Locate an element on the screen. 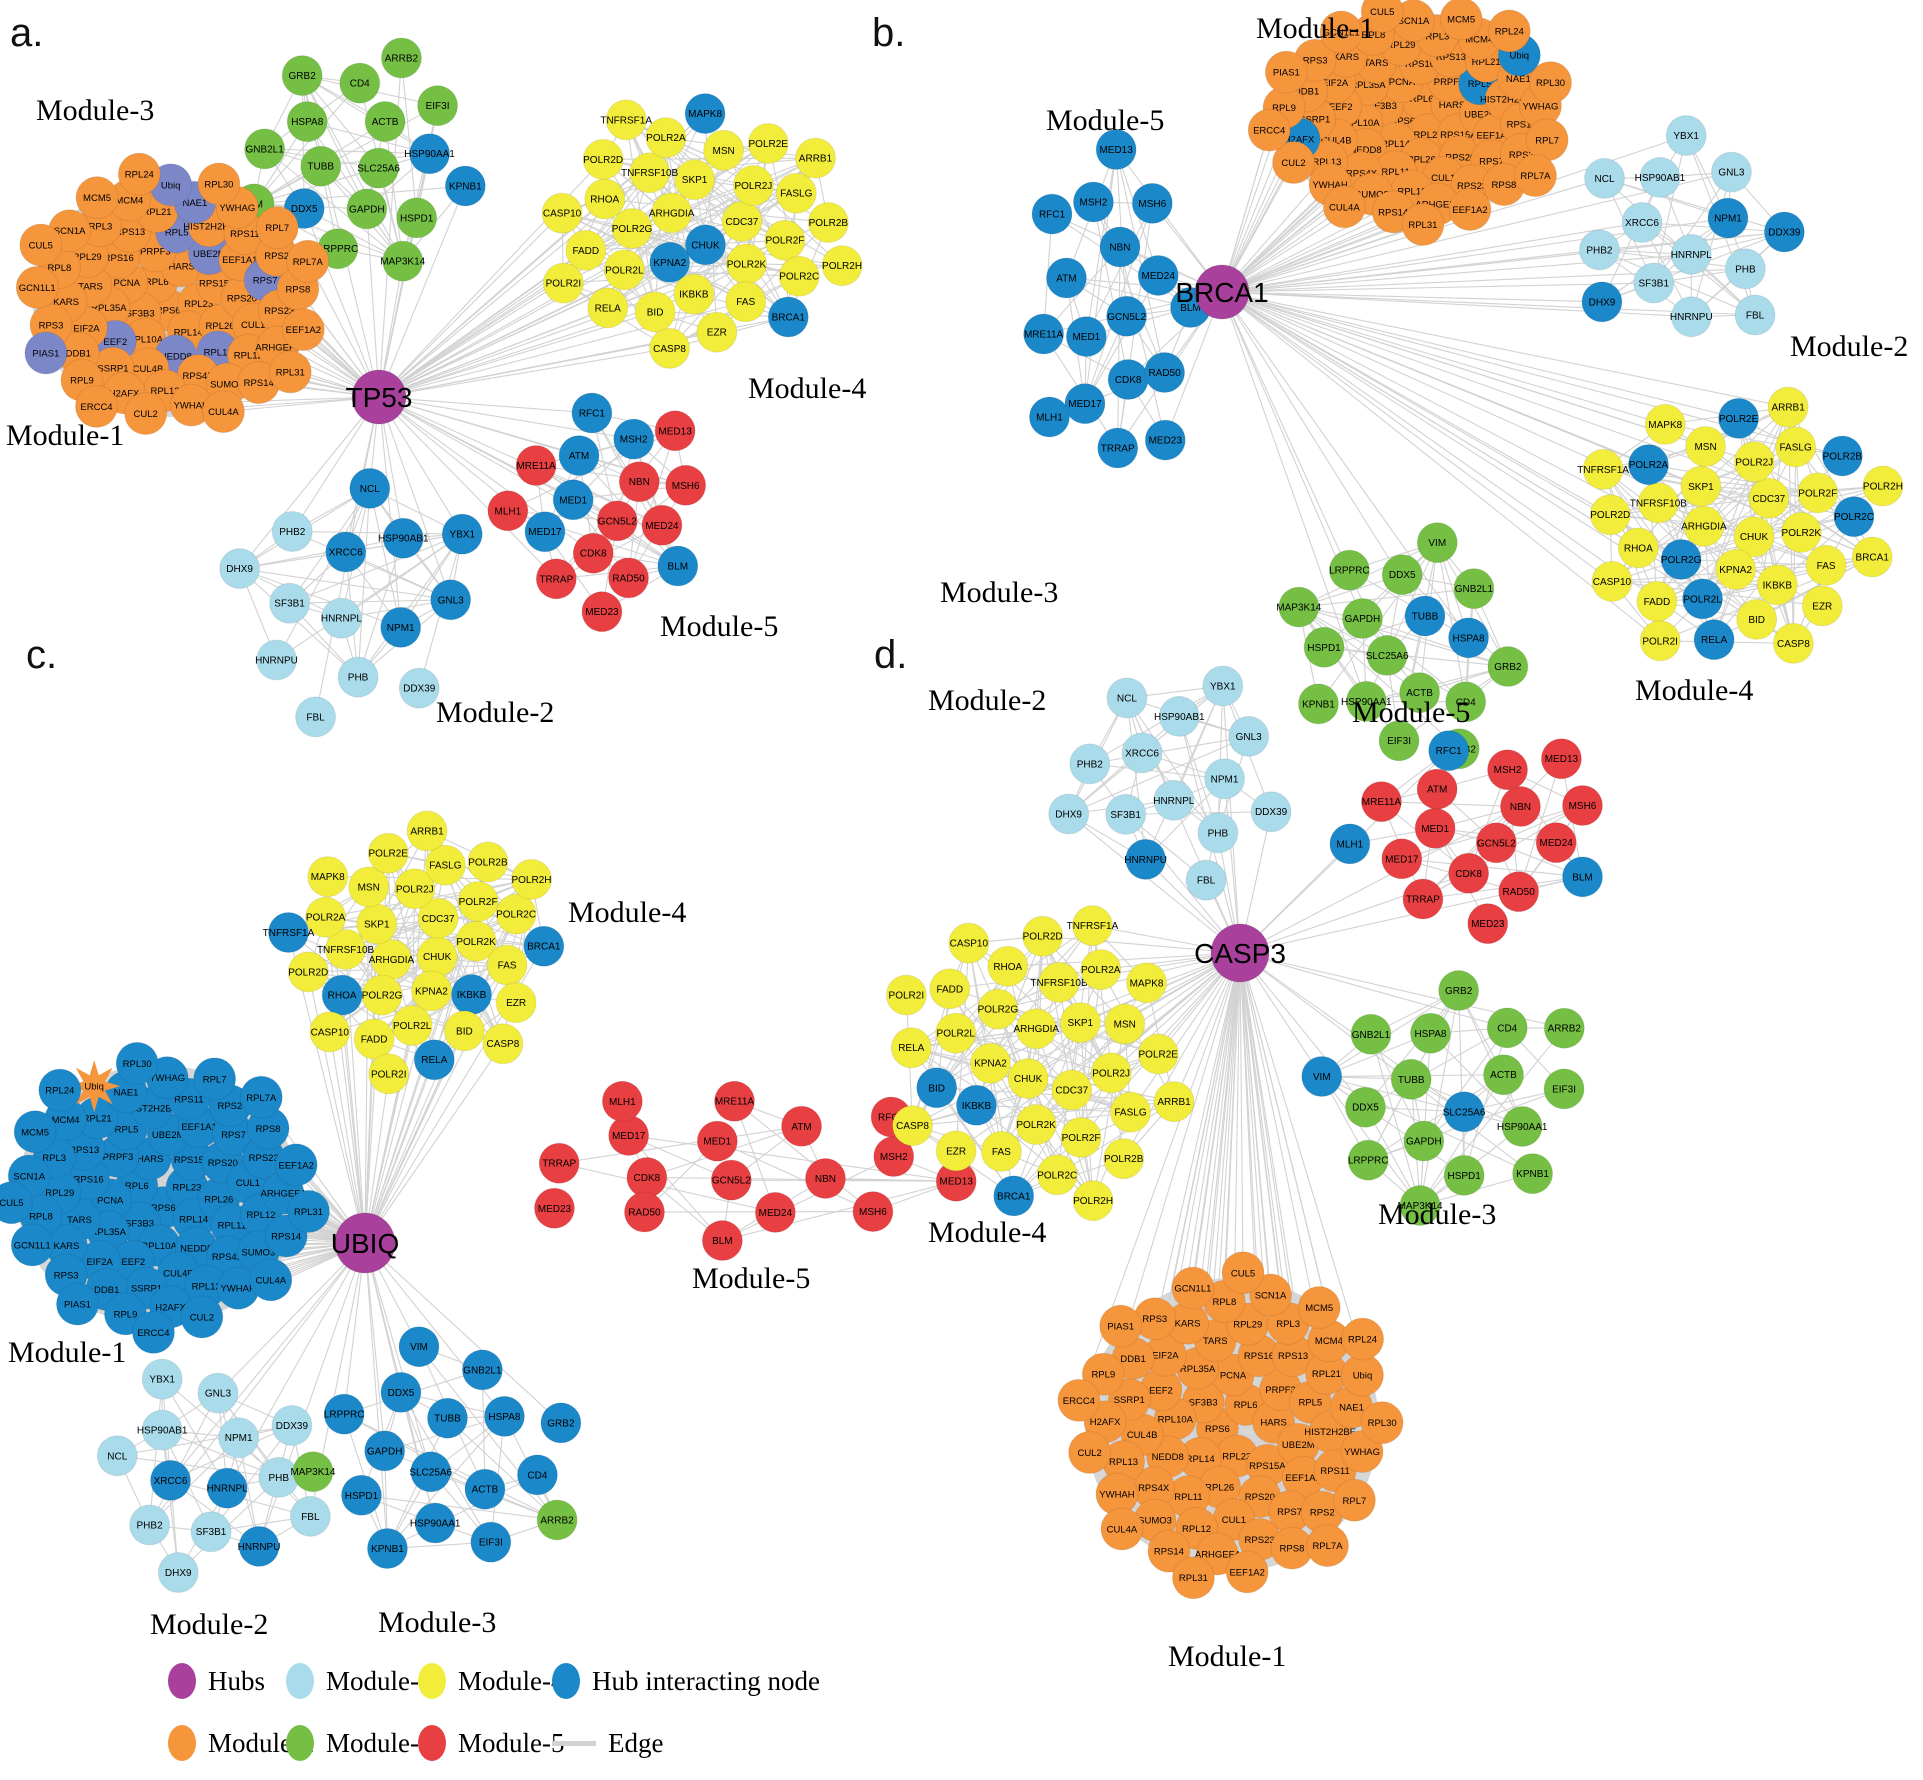 The width and height of the screenshot is (1923, 1780). node-label: MCM5 is located at coordinates (35, 1132).